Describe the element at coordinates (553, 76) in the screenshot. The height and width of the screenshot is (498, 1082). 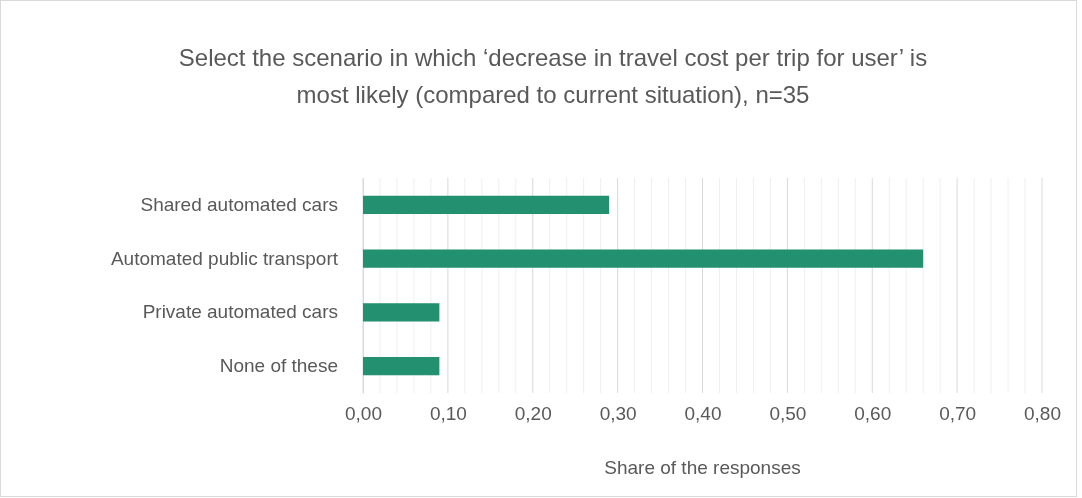
I see `chart-title: Select the scenario in which ‘decrease in travel cost per trip for user’ is most likely (compared to current situation), n=35` at that location.